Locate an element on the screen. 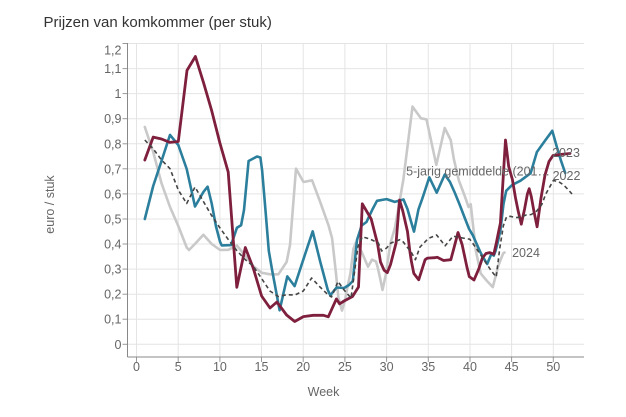 The width and height of the screenshot is (626, 417). svg-text: 50 is located at coordinates (553, 367).